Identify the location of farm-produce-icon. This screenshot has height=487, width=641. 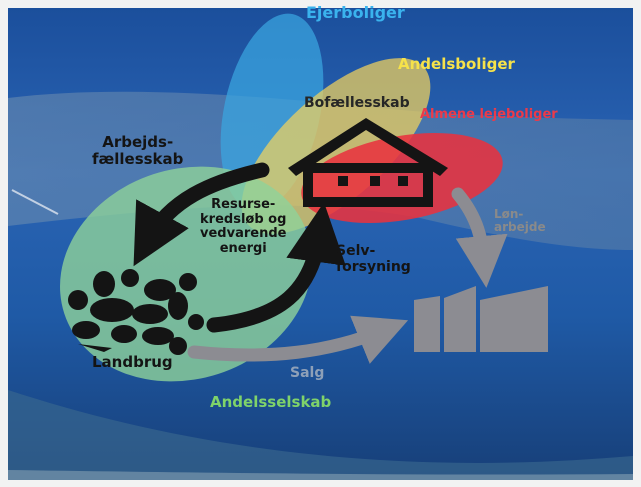
(136, 312).